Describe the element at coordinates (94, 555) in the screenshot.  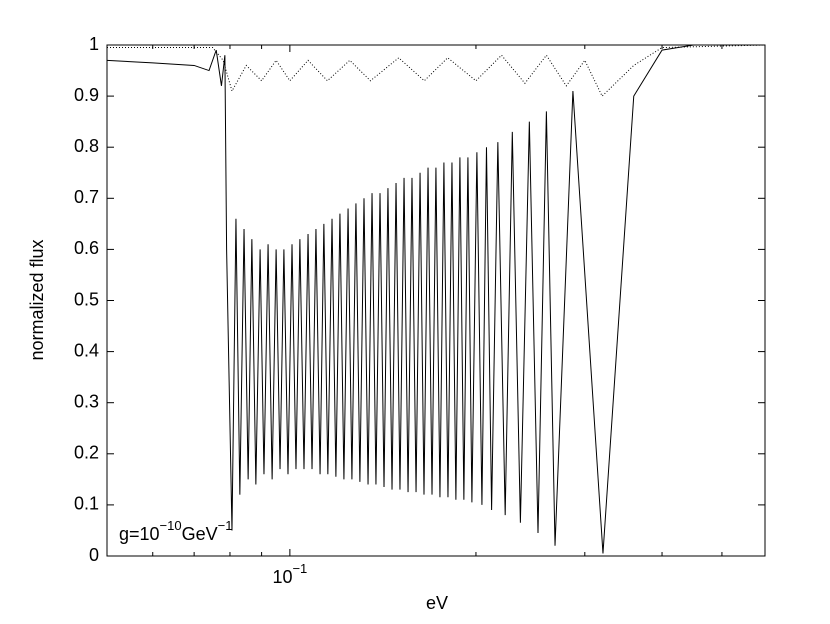
I see `y-tick-label: 0` at that location.